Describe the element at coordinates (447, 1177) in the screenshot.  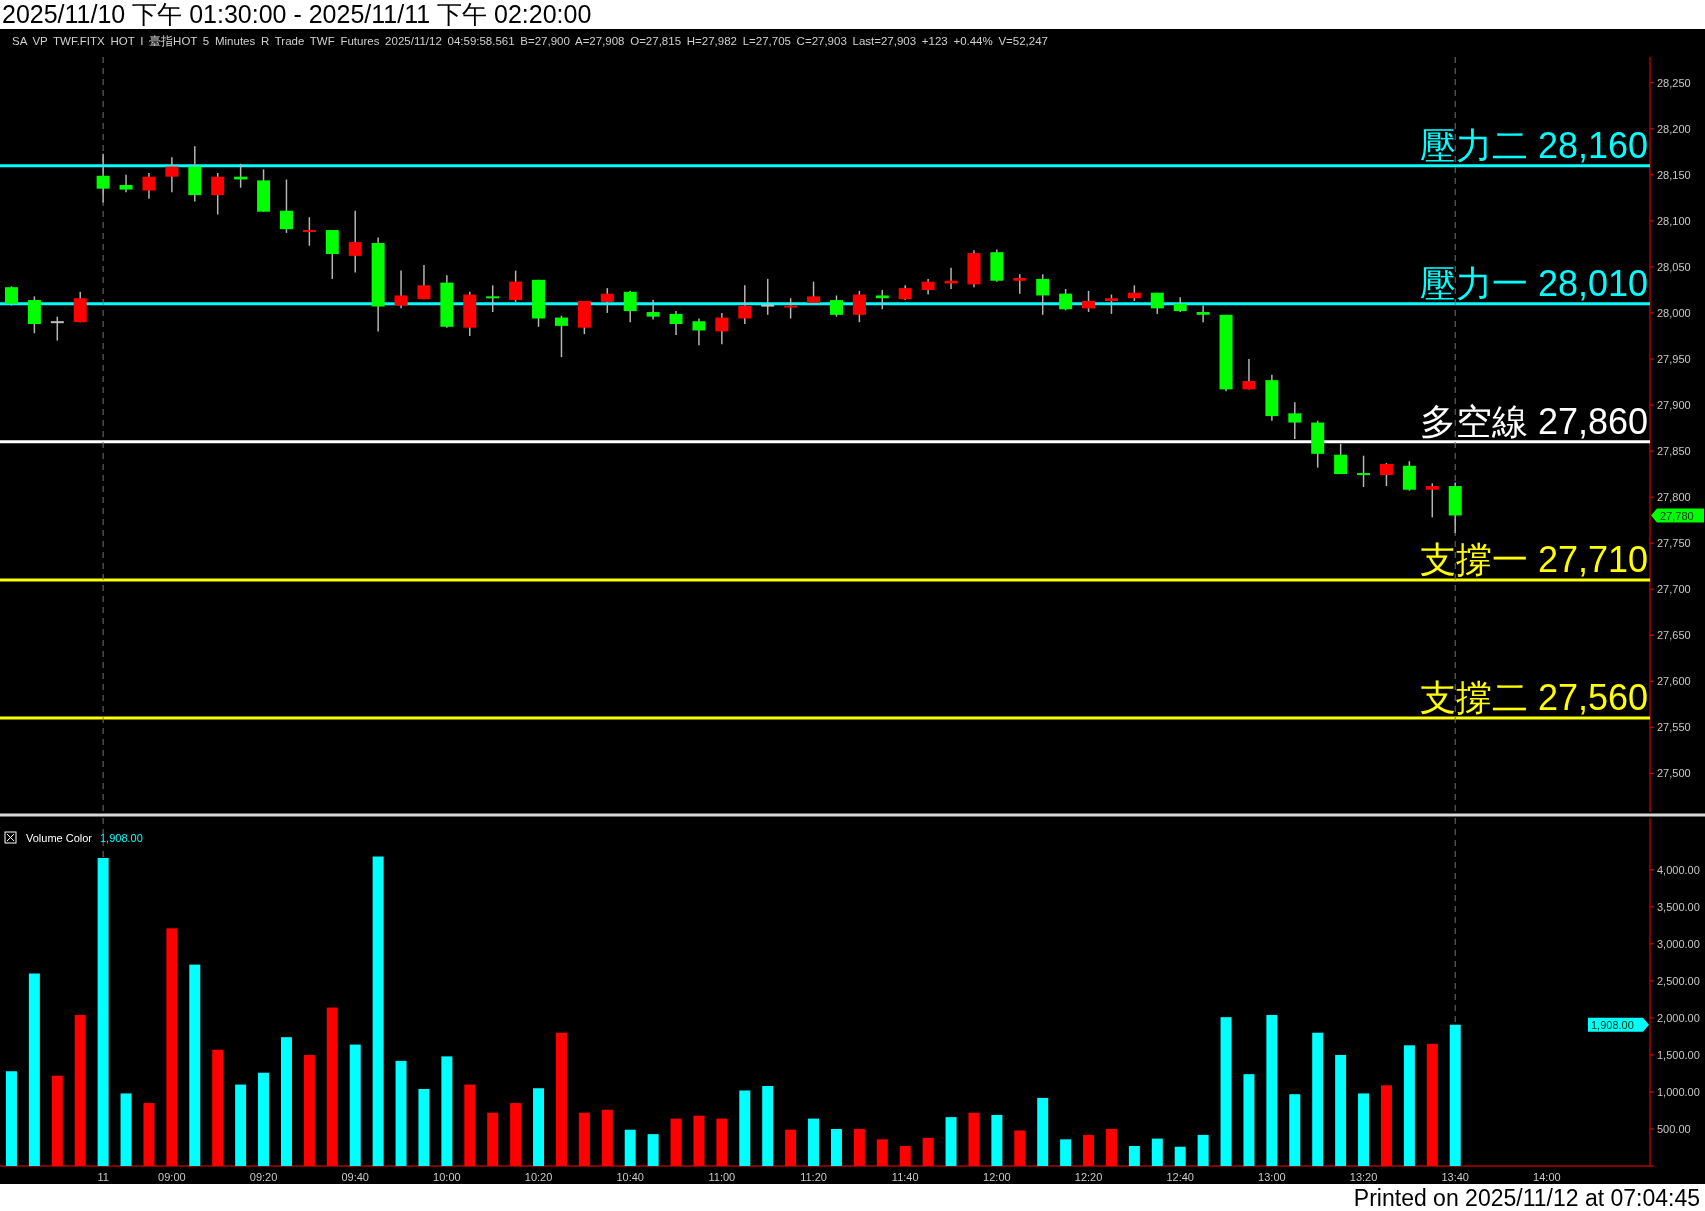
I see `x-tick-label: 10:00` at that location.